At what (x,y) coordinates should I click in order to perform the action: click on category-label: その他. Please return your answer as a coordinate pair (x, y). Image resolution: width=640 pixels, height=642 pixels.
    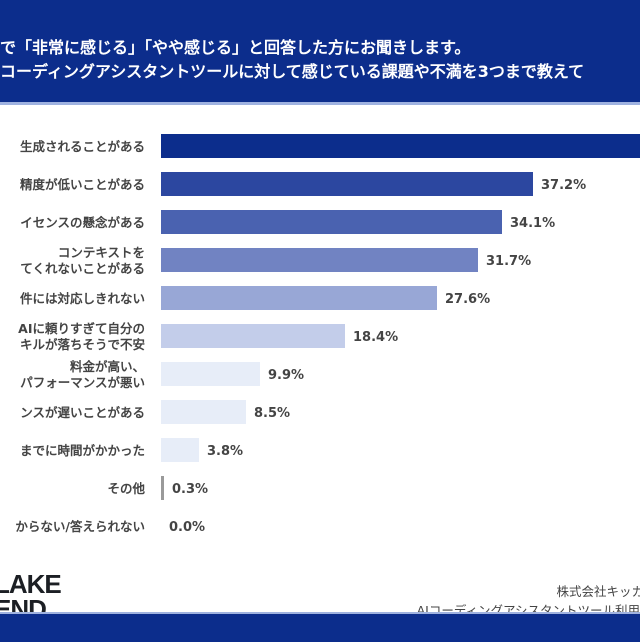
    Looking at the image, I should click on (126, 488).